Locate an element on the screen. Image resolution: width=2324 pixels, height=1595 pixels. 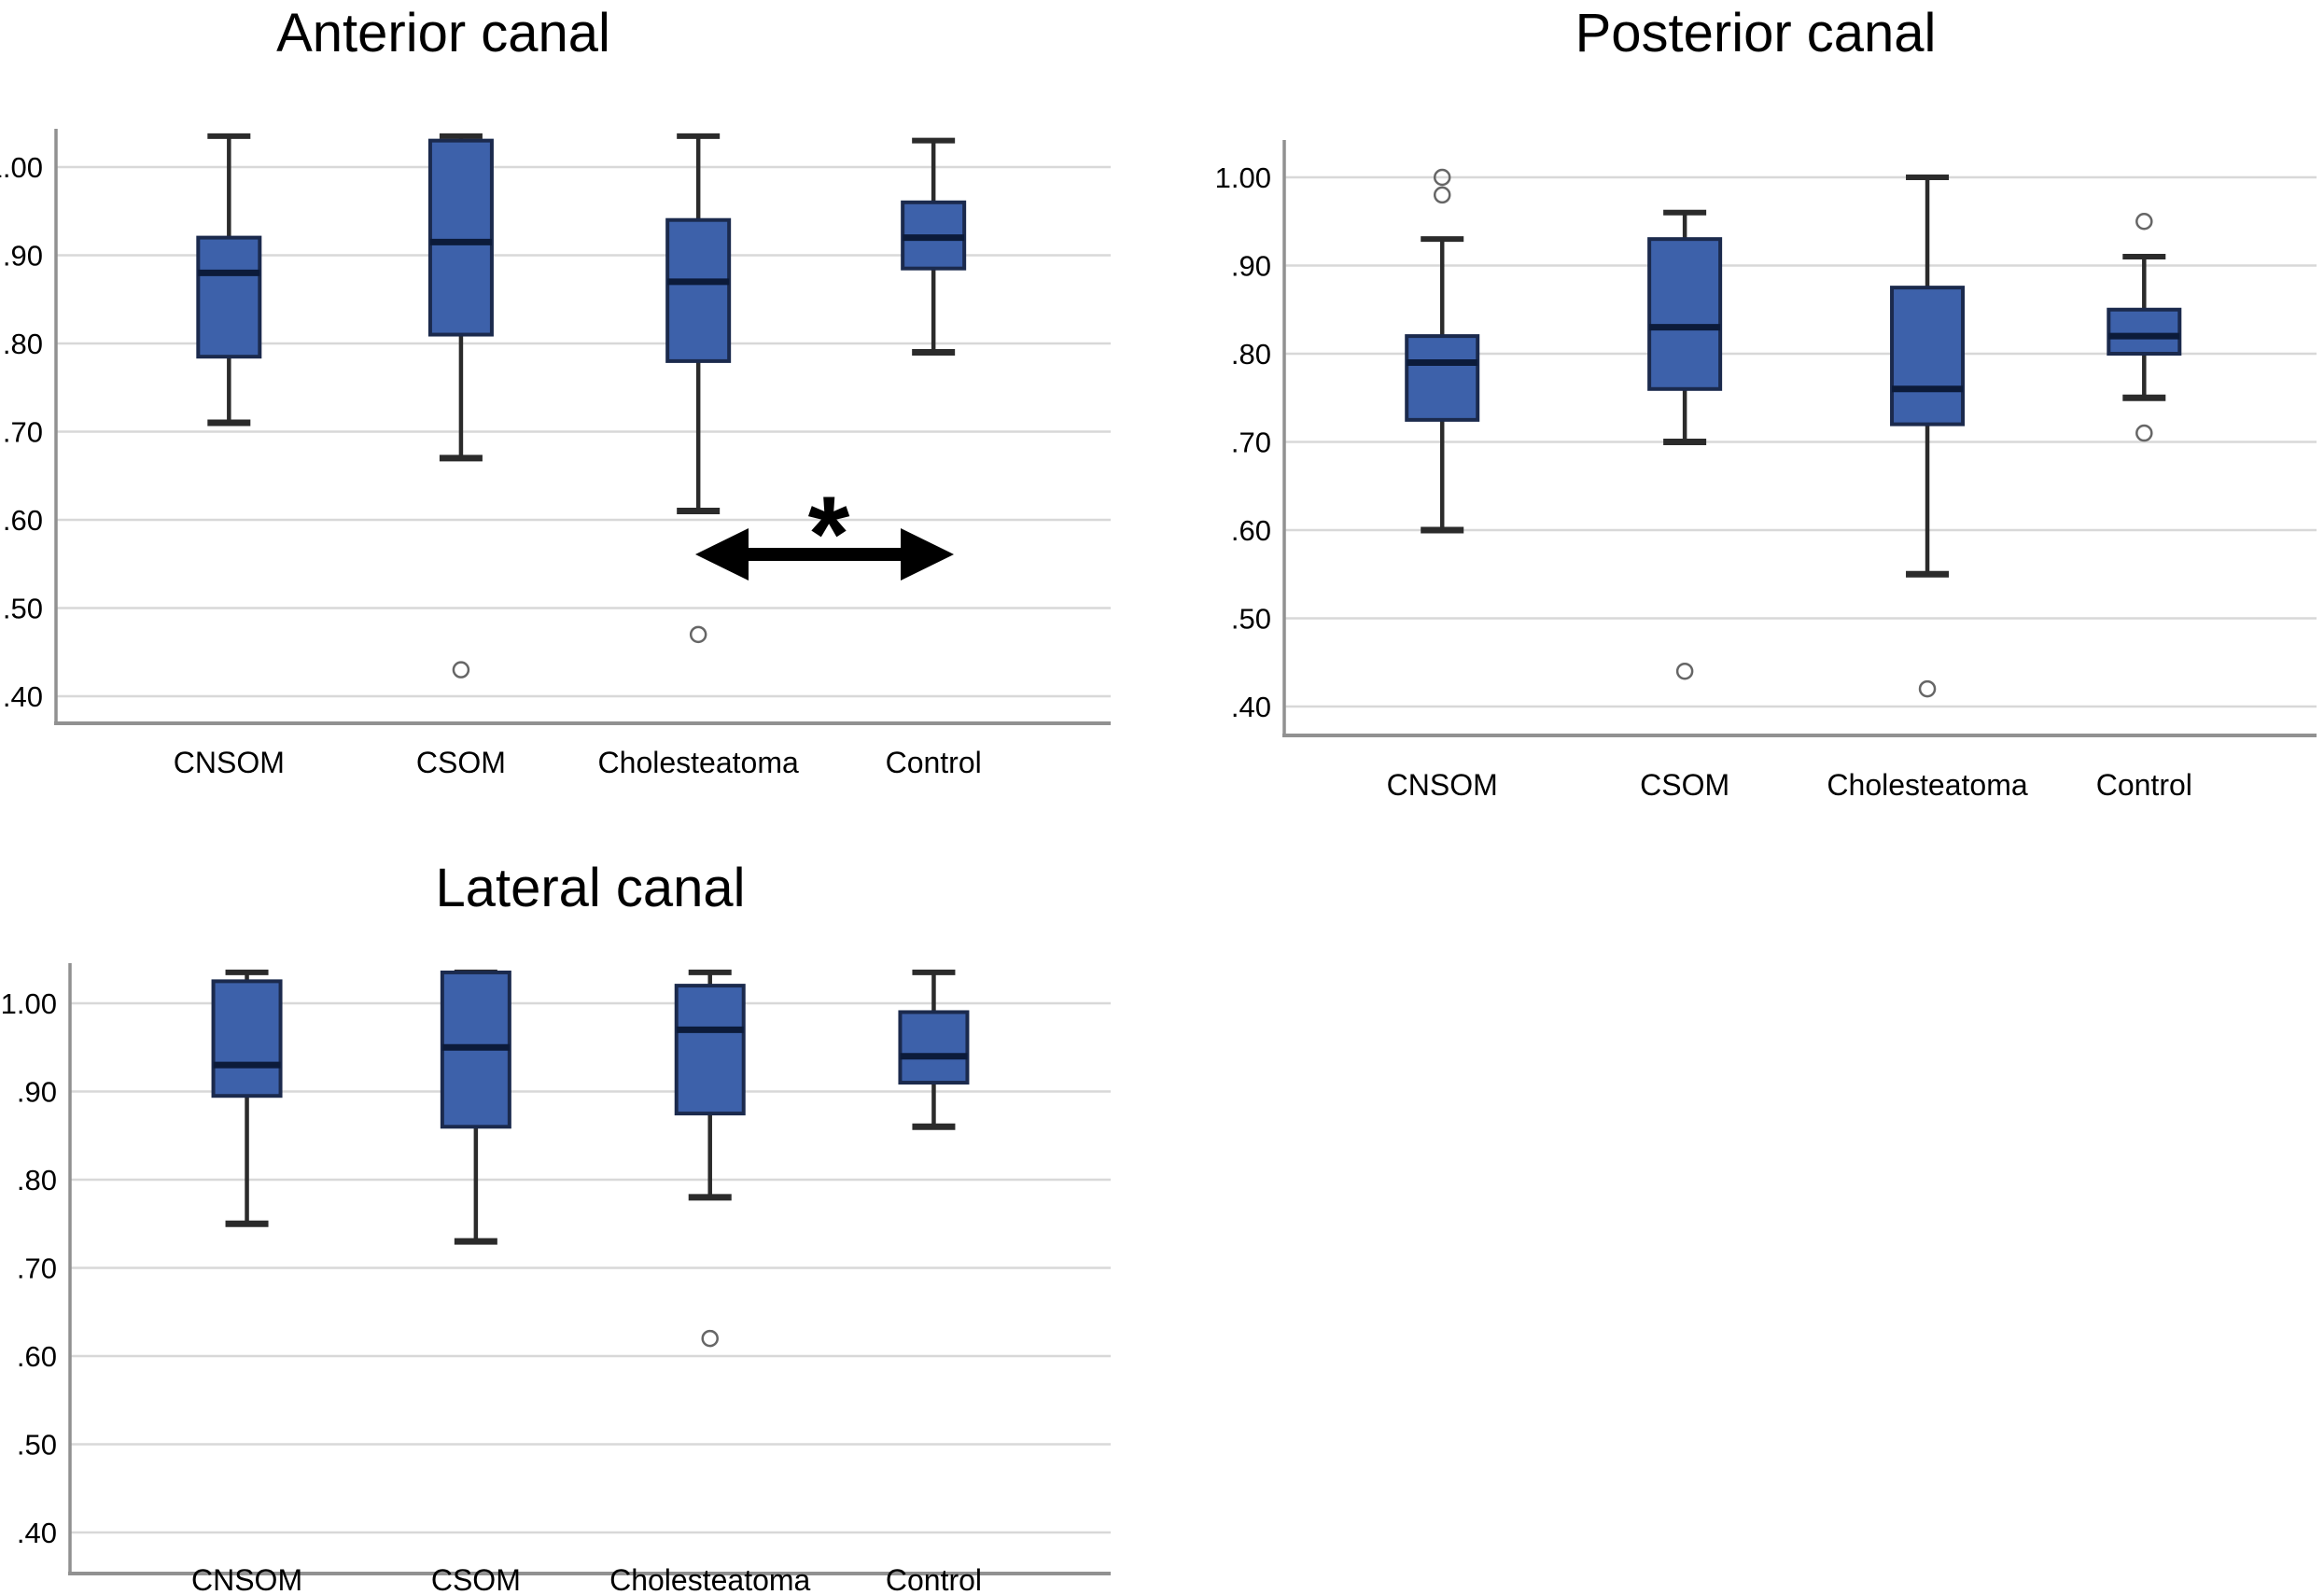
lateral-canal-title: Lateral canal is located at coordinates (590, 888).